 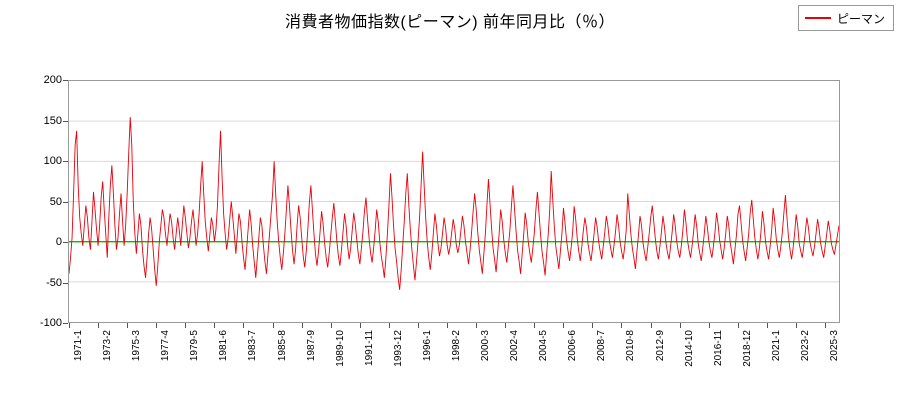 I want to click on x-axis-tick-label: 2010-8, so click(x=631, y=346).